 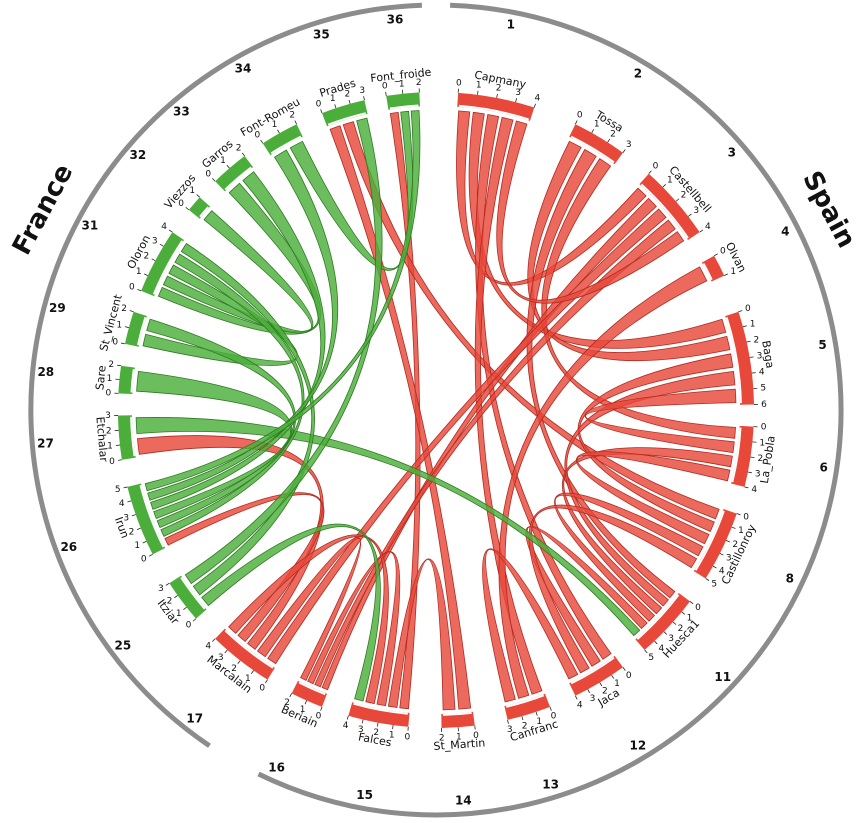 What do you see at coordinates (592, 670) in the screenshot?
I see `segment-gap-Jaca` at bounding box center [592, 670].